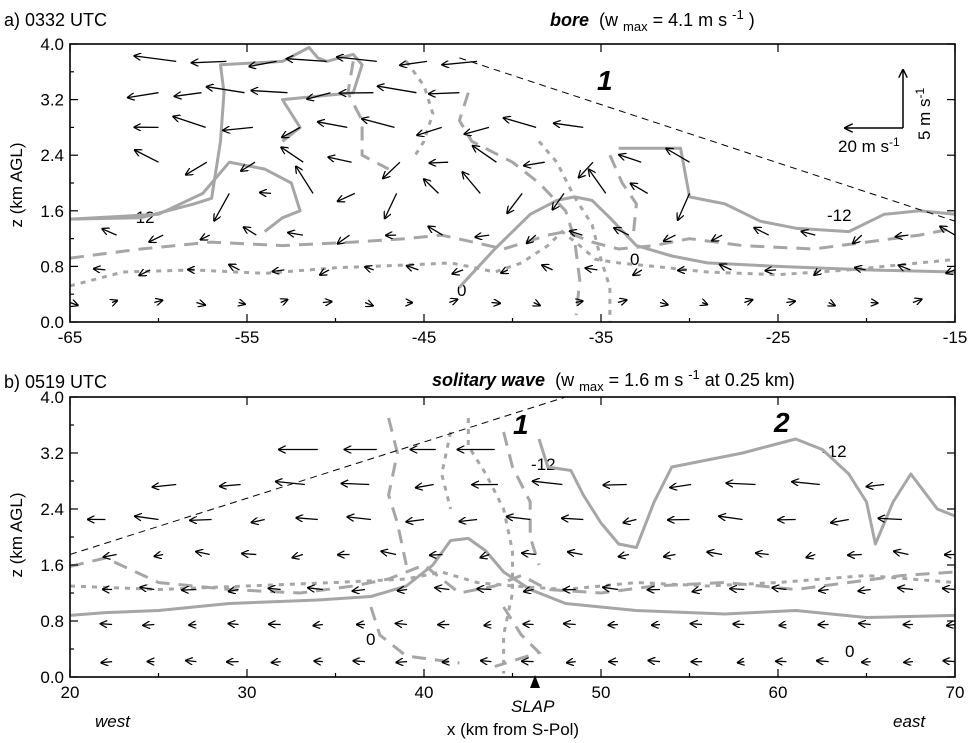  Describe the element at coordinates (591, 386) in the screenshot. I see `panel-b-title-sub: max` at that location.